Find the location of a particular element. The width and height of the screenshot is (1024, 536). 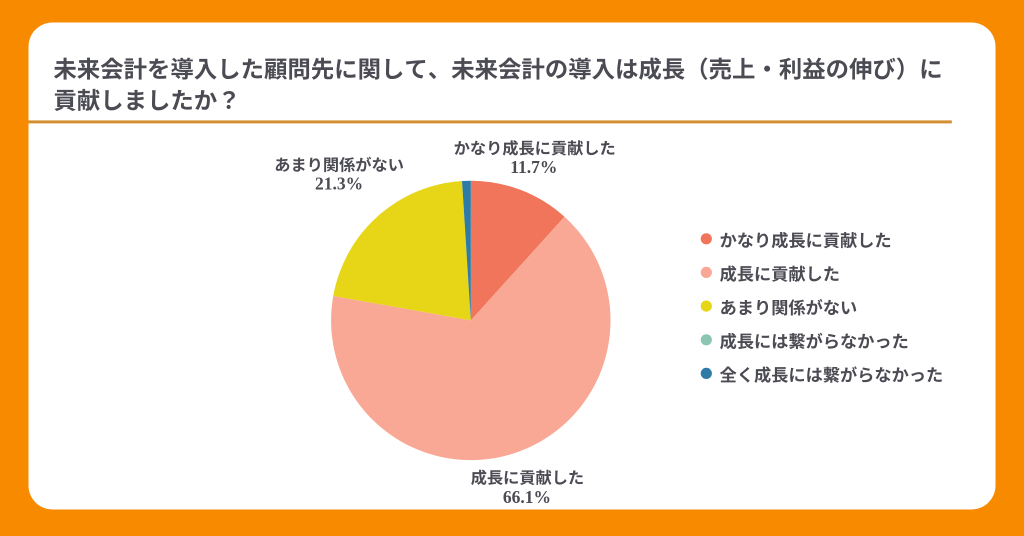

svg-text: 21.3% is located at coordinates (339, 184).